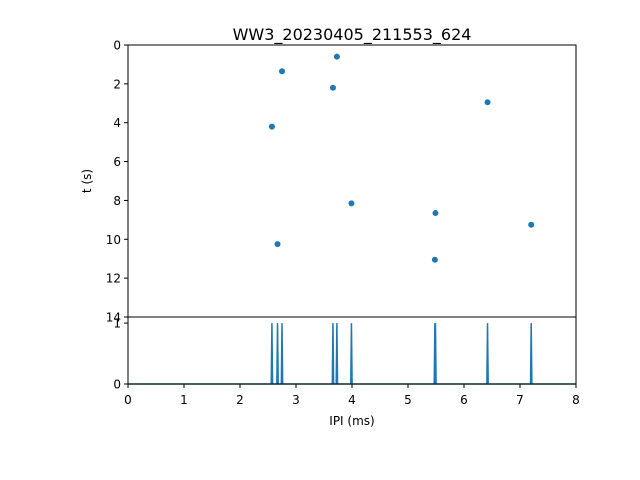  Describe the element at coordinates (520, 400) in the screenshot. I see `ipi-x-tick-label-7: 7` at that location.